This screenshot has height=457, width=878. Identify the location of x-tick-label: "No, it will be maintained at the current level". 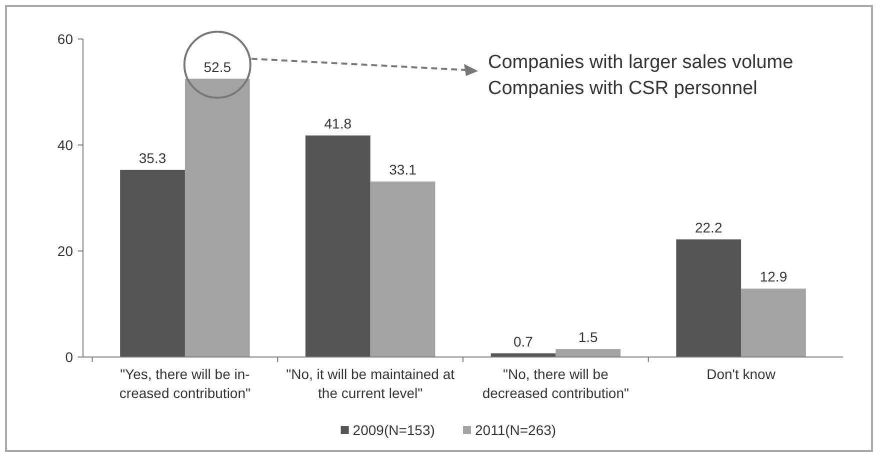
(370, 383).